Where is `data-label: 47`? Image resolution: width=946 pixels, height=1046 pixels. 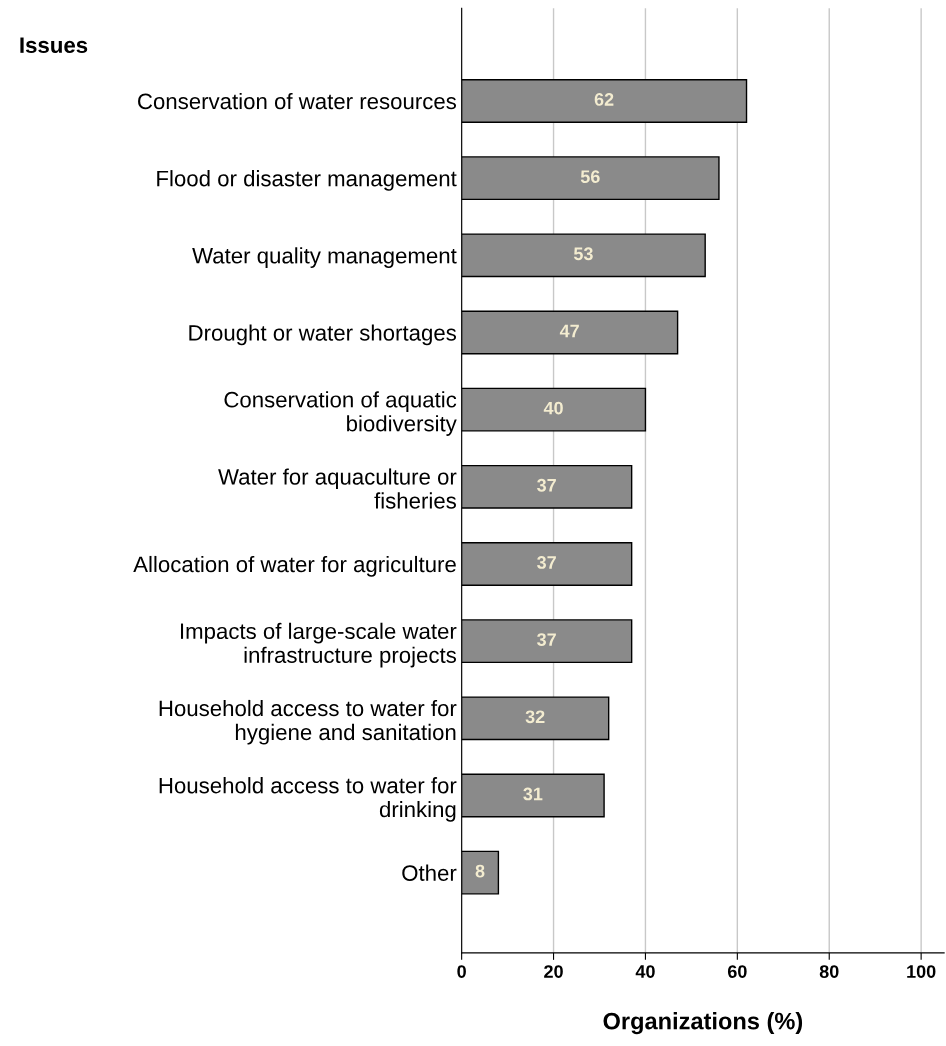 data-label: 47 is located at coordinates (569, 331).